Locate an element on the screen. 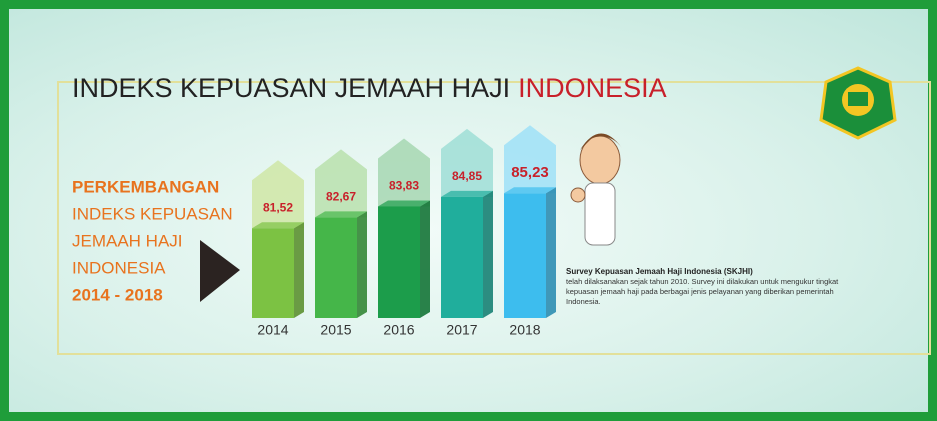  subtitle-line: INDONESIA is located at coordinates (119, 267).